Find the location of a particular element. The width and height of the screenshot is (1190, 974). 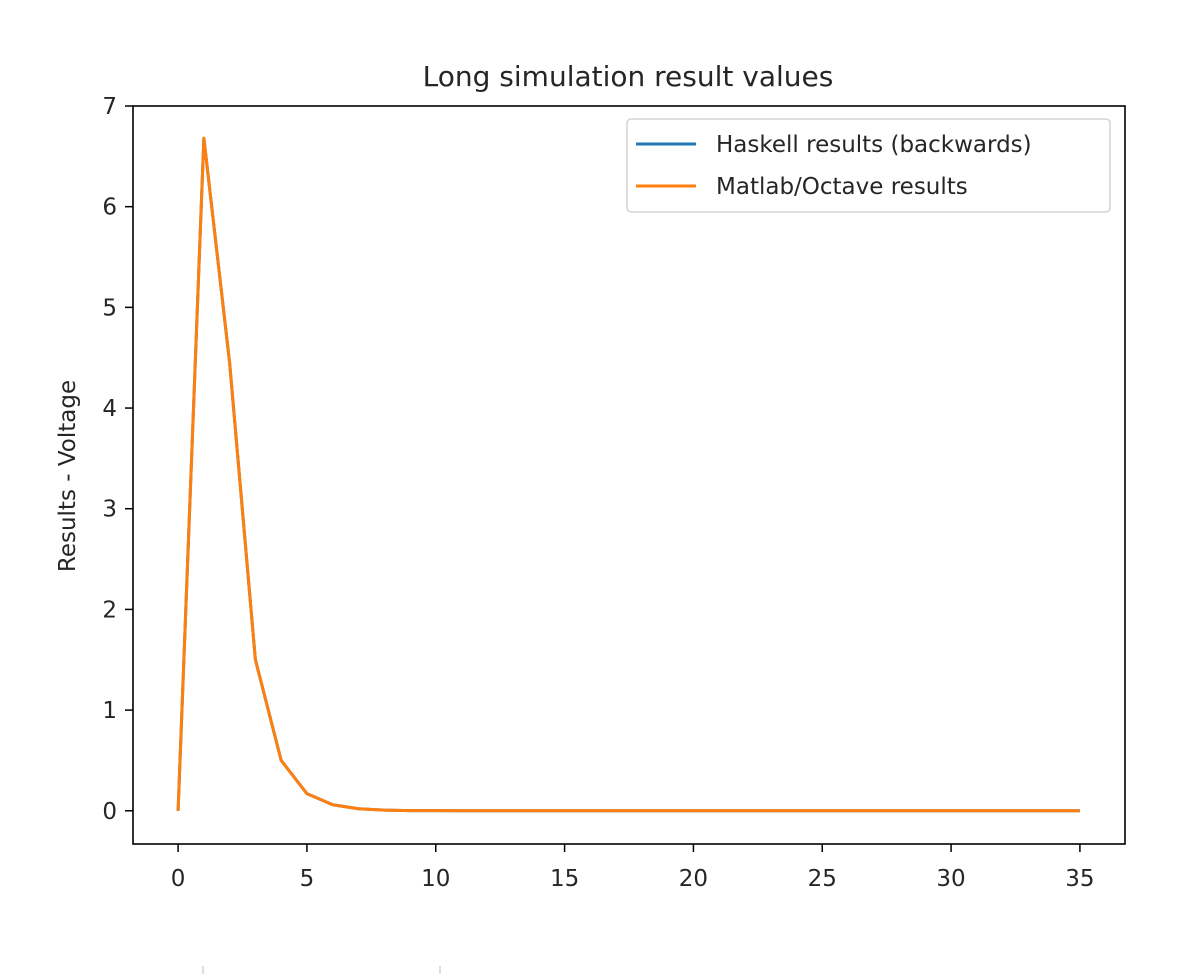

y-axis-label: Results - Voltage is located at coordinates (68, 476).